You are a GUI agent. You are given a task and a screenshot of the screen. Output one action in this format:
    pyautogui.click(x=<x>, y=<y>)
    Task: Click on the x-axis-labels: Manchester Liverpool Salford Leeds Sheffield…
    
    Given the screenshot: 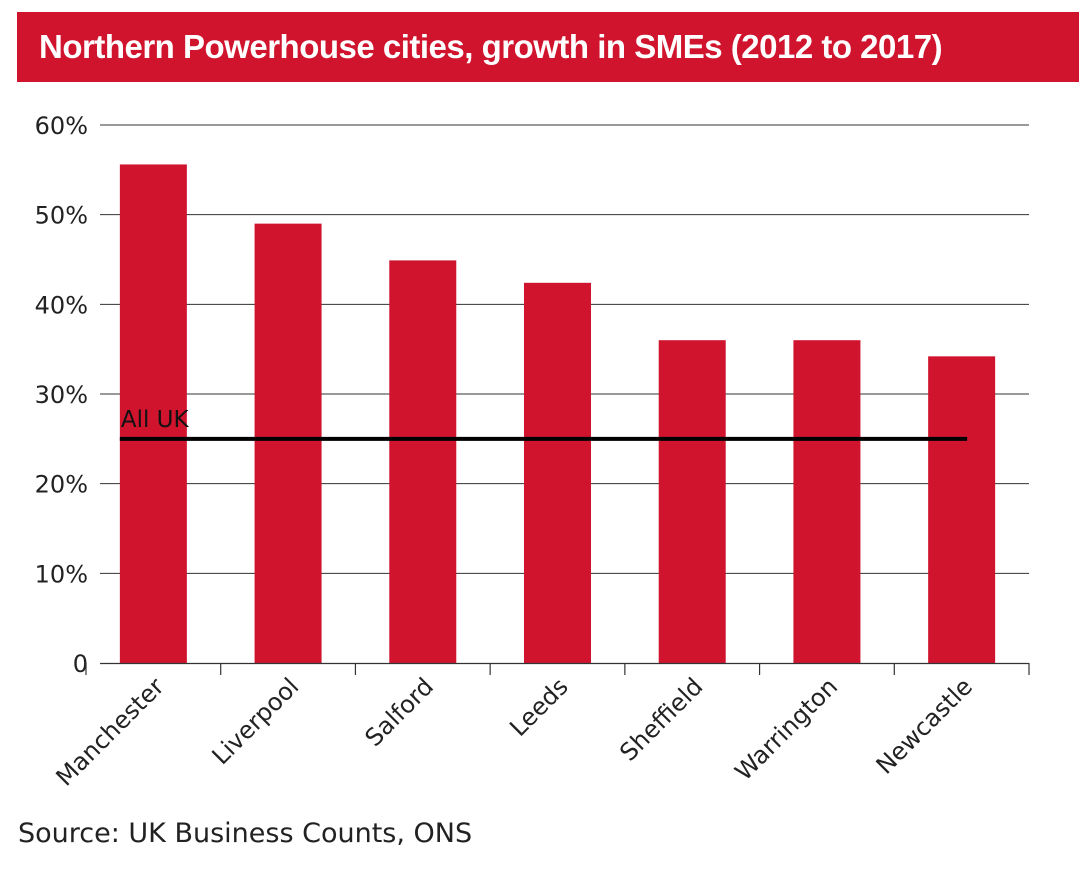 What is the action you would take?
    pyautogui.click(x=514, y=731)
    